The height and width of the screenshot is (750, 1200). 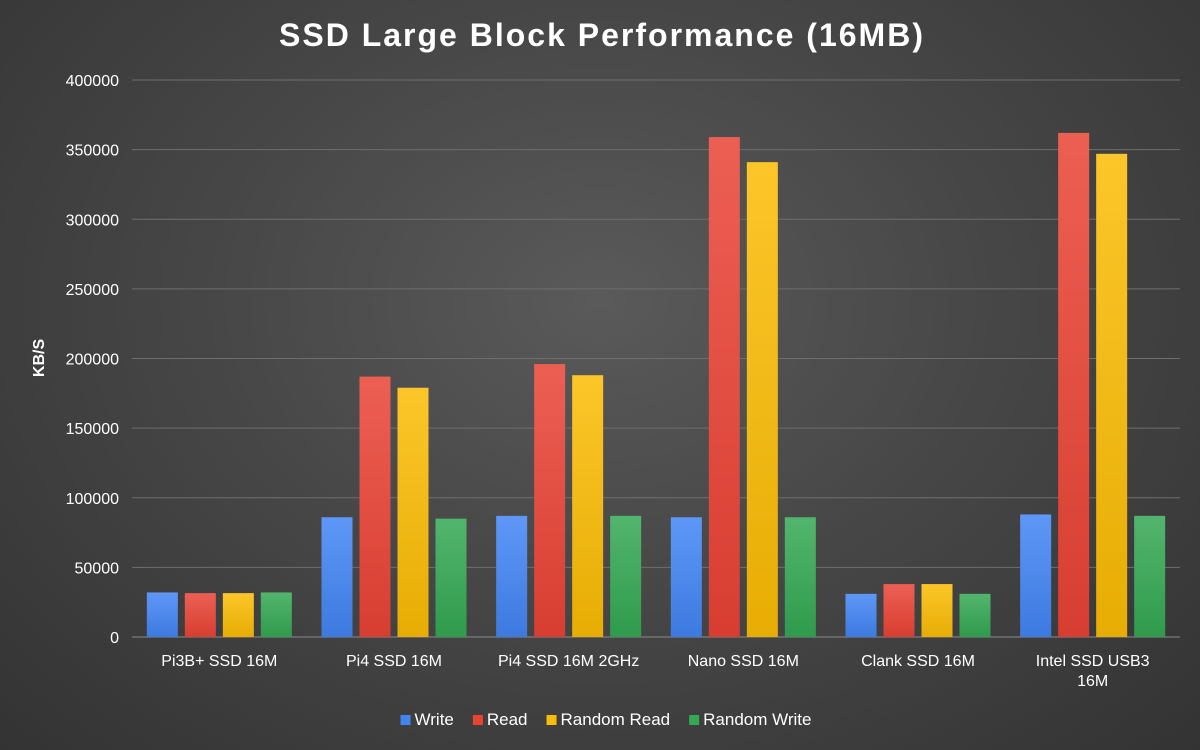 I want to click on y-tick-label: 150000, so click(x=92, y=429).